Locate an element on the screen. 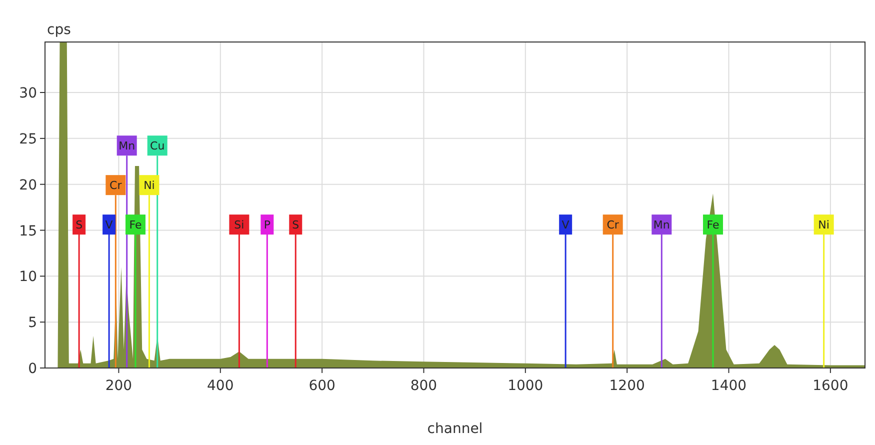 The width and height of the screenshot is (875, 445). y-tick-label: 5 is located at coordinates (32, 323).